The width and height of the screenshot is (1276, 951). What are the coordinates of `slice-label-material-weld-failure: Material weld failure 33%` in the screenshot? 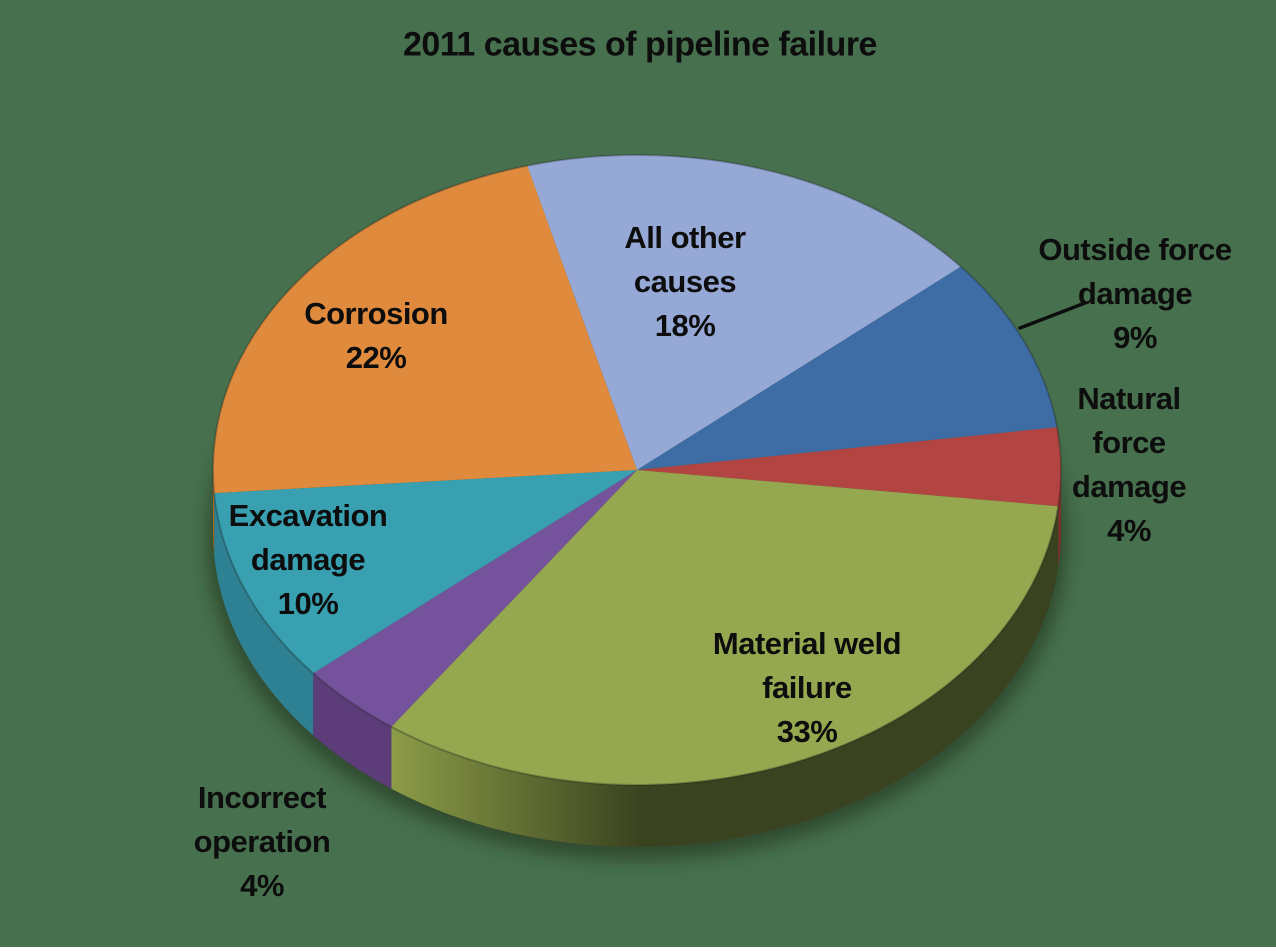 It's located at (807, 688).